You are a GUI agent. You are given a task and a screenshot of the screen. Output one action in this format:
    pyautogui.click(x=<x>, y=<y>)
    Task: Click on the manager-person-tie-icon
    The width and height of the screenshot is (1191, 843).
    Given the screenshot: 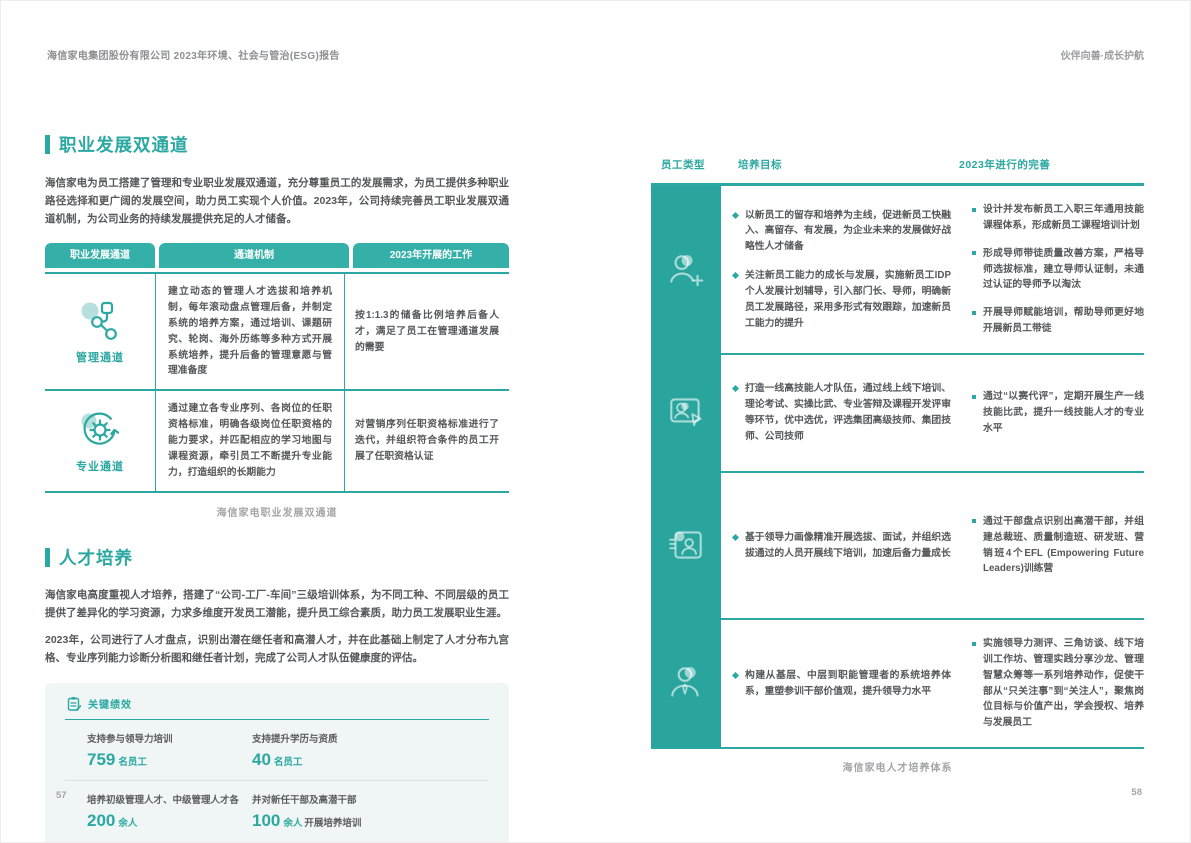 What is the action you would take?
    pyautogui.click(x=686, y=682)
    